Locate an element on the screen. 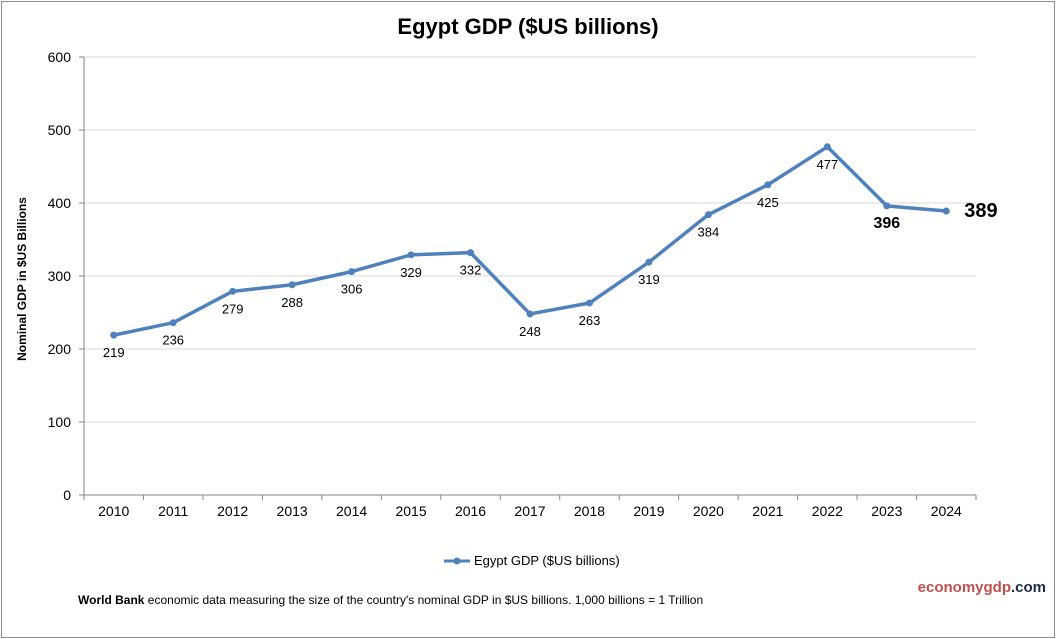 This screenshot has width=1056, height=639. data-label: 384 is located at coordinates (709, 232).